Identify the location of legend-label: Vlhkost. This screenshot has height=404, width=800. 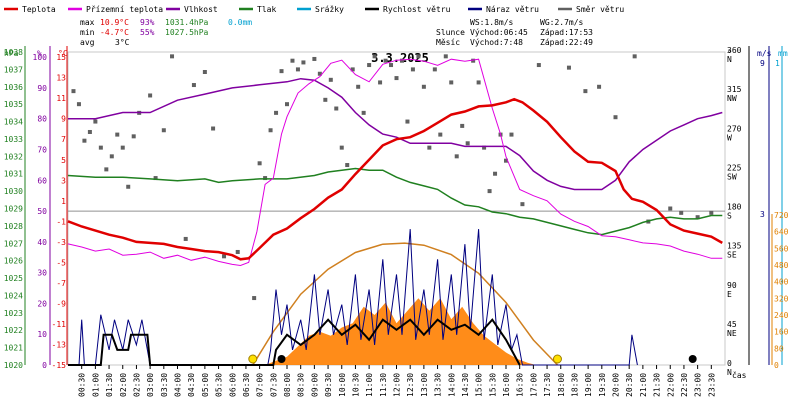
(201, 9).